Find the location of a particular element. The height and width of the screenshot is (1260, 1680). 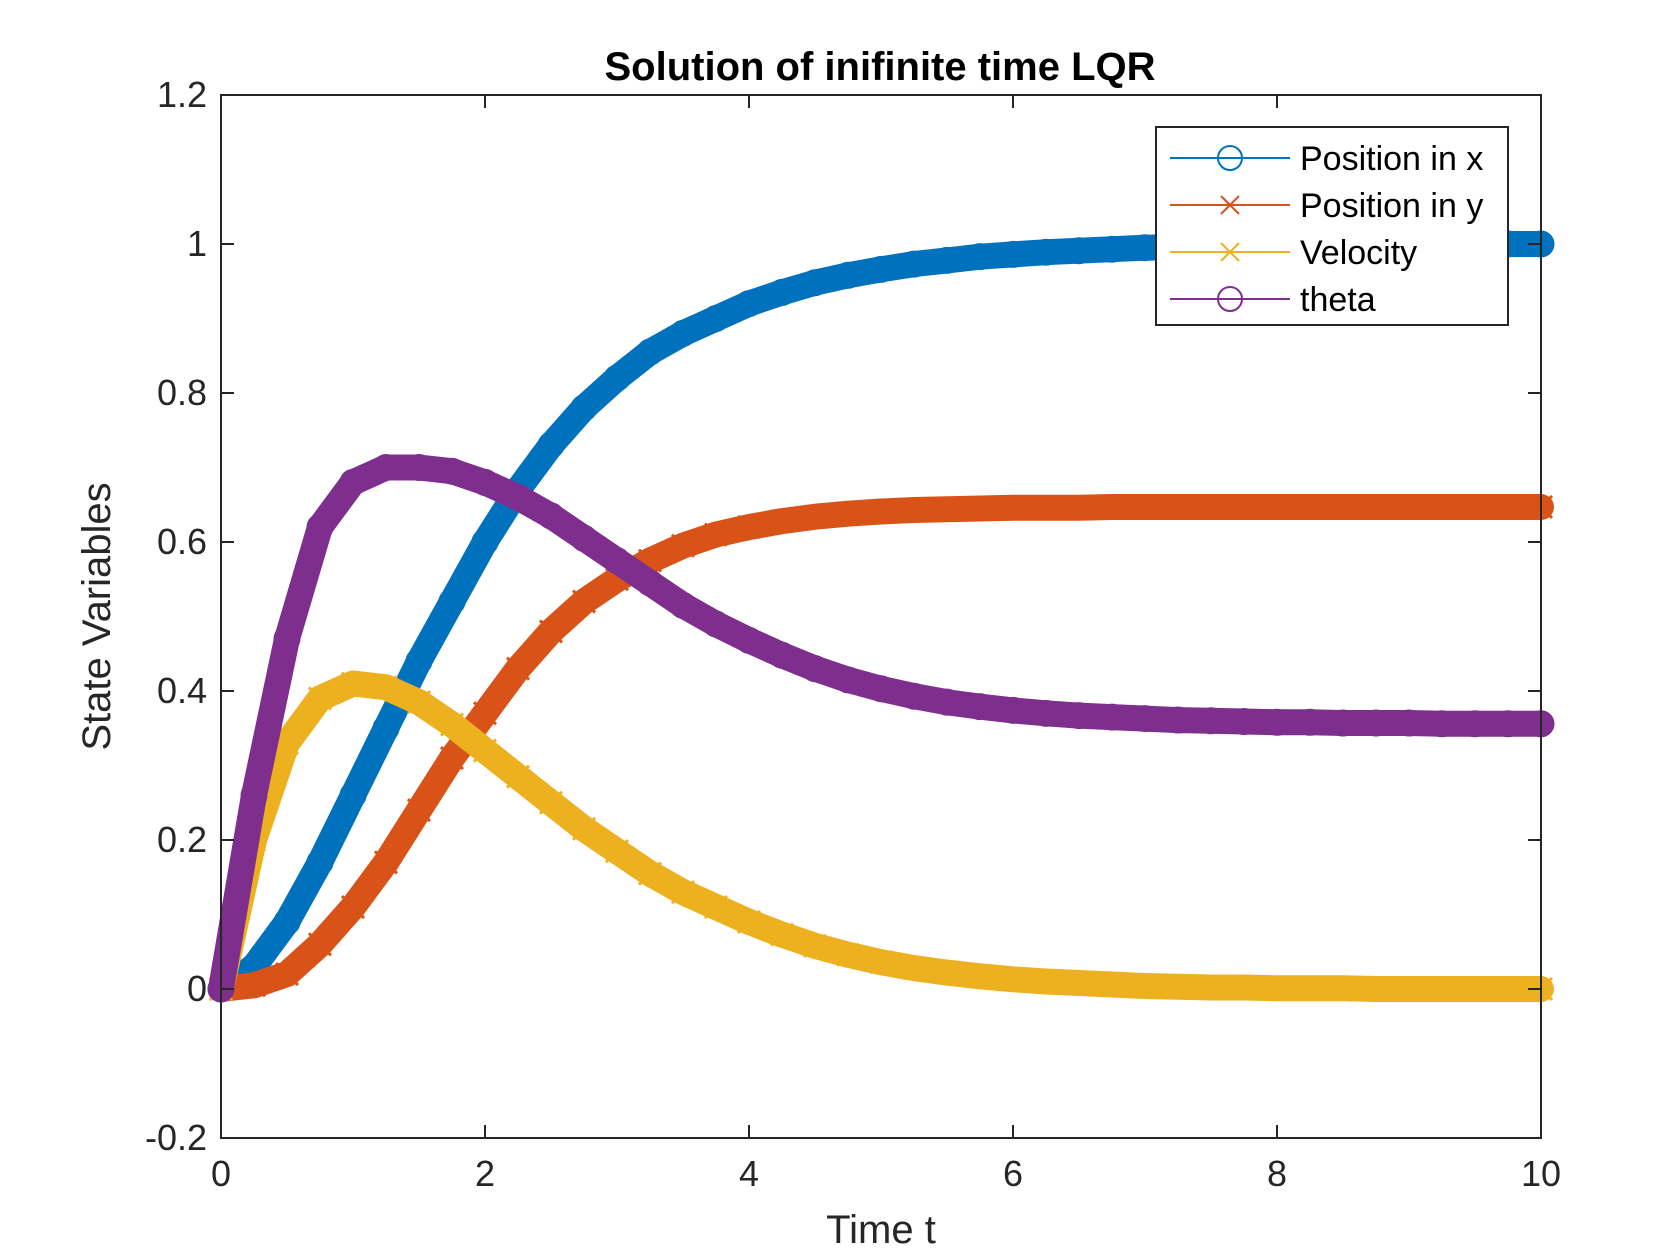

y-tick-label: 0 is located at coordinates (197, 988).